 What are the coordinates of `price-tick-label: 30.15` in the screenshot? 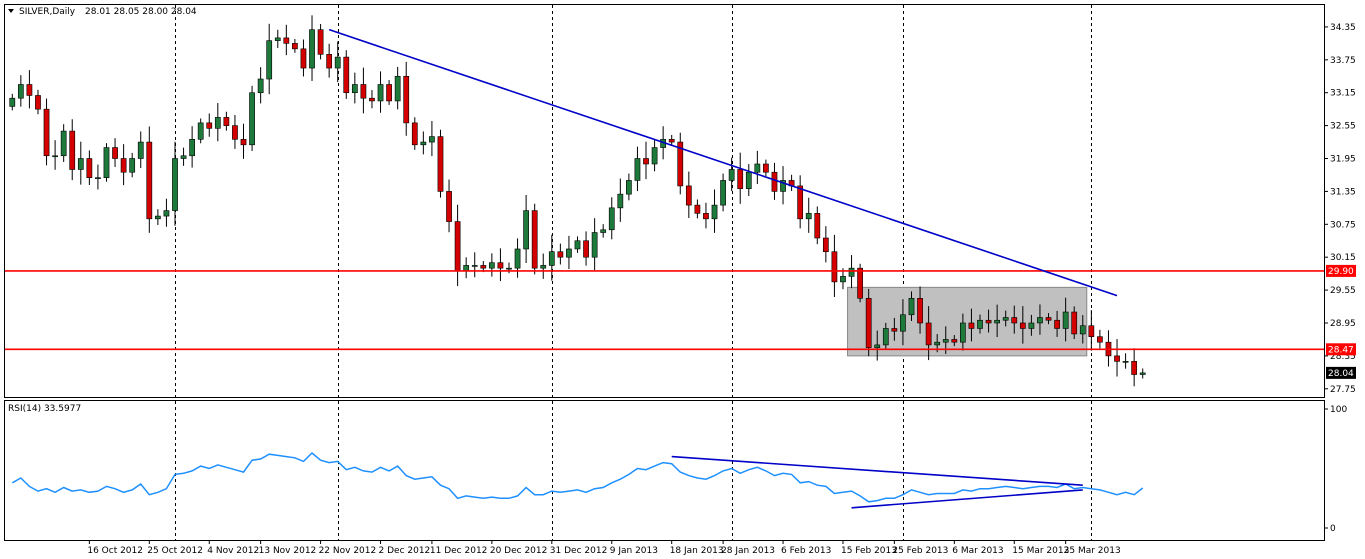 It's located at (1343, 258).